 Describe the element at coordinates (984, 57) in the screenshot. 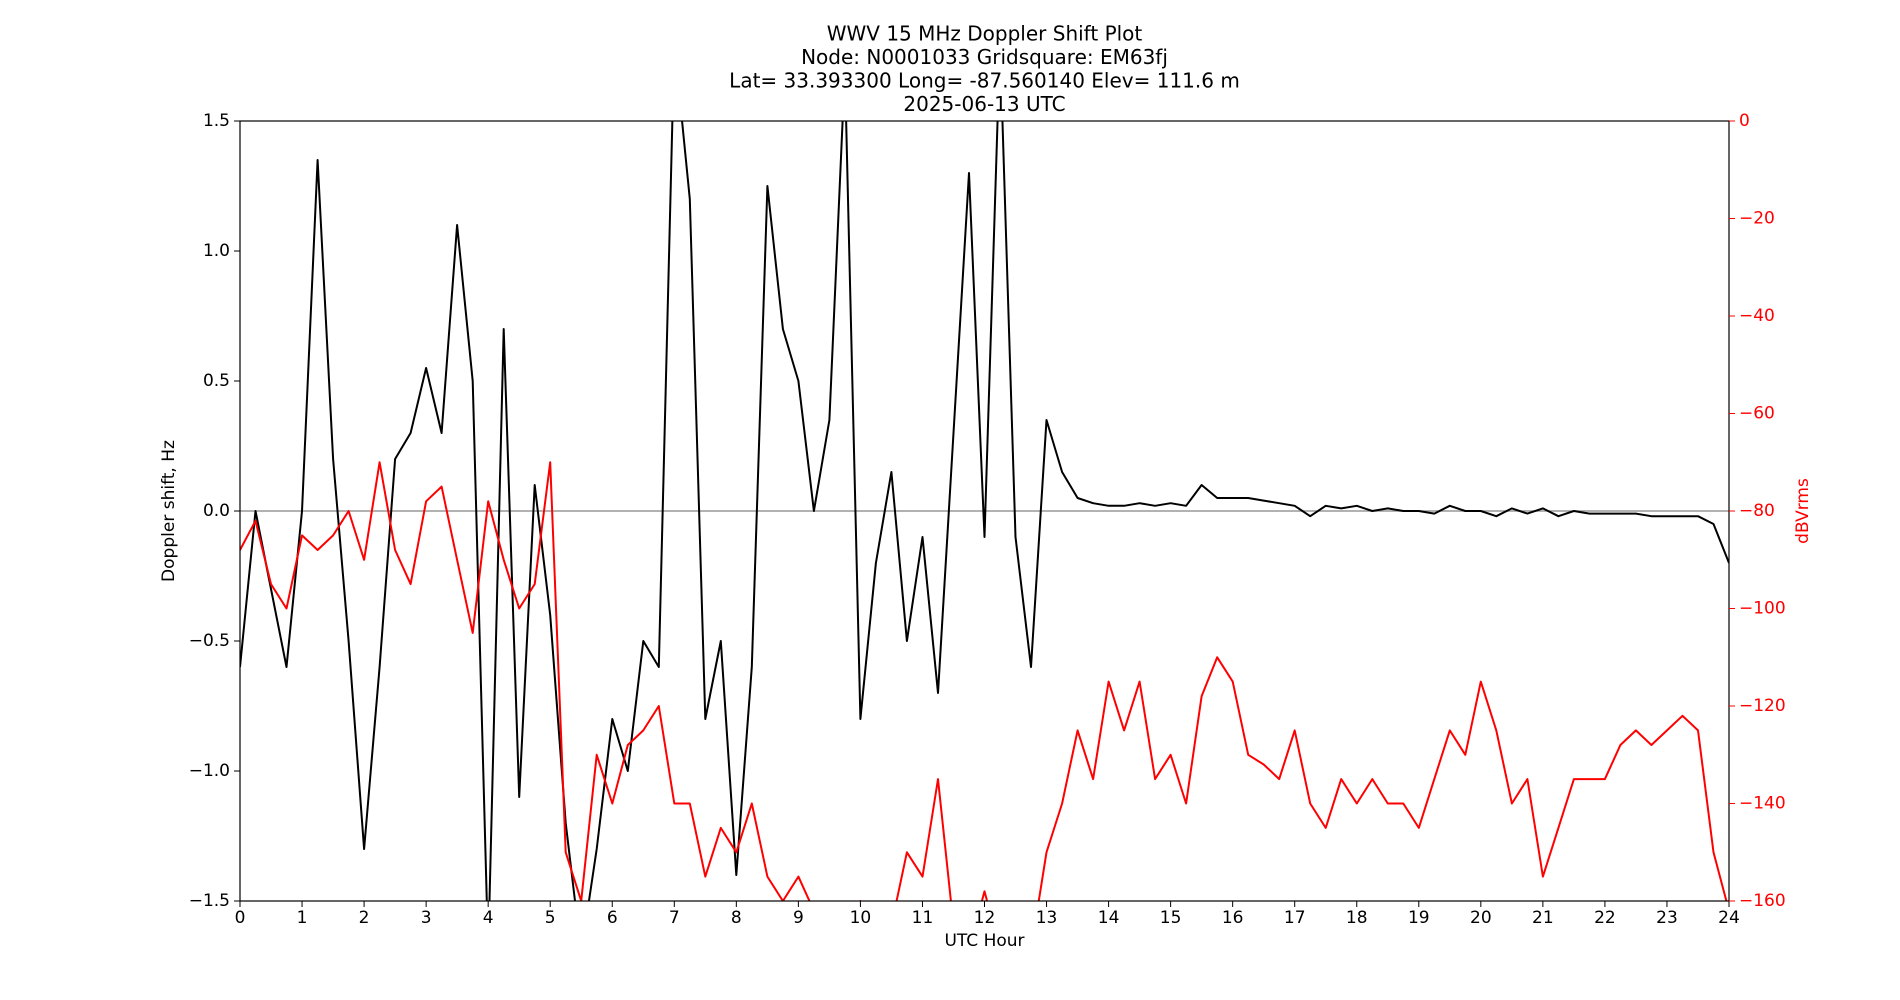

I see `chart-title: Node: N0001033 Gridsquare: EM63fj` at that location.